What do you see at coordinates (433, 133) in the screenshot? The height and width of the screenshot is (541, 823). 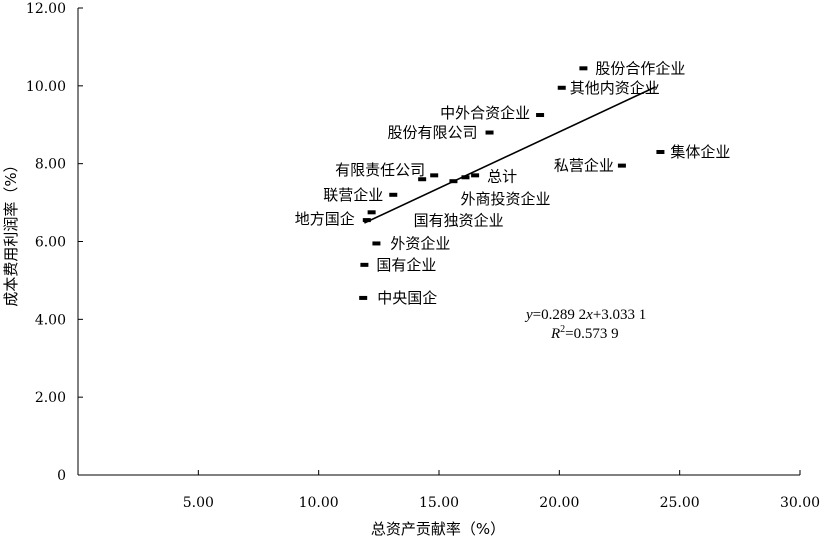 I see `point-label: 股份有限公司` at bounding box center [433, 133].